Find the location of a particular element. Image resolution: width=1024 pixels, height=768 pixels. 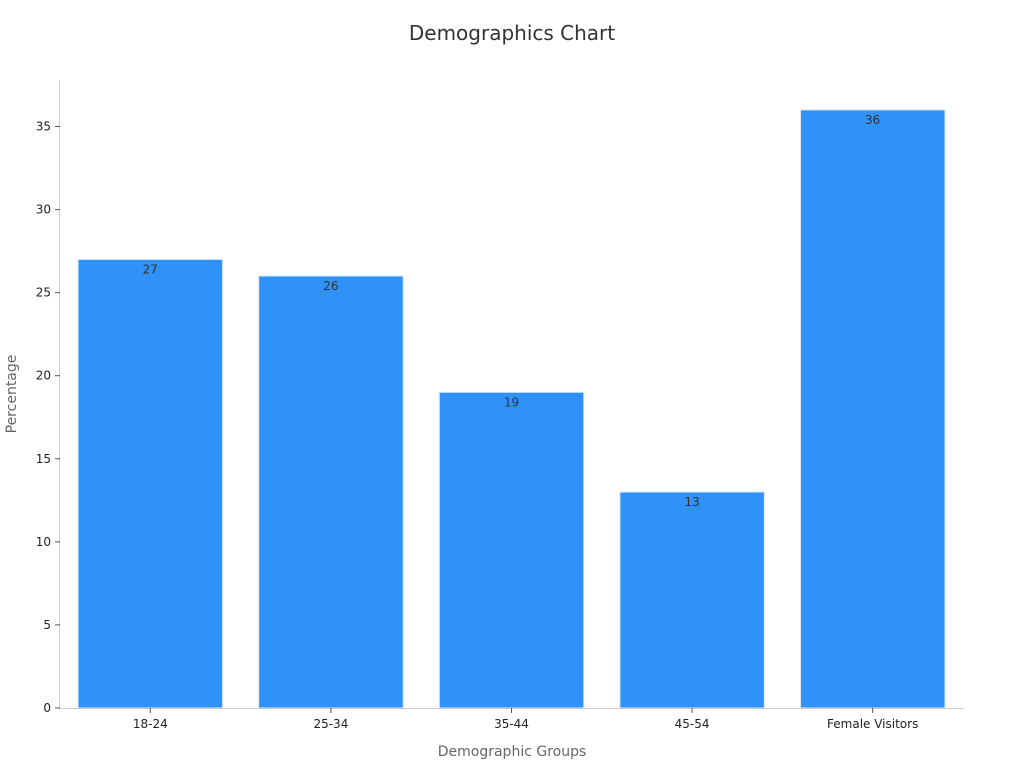

chart-title: Demographics Chart is located at coordinates (512, 33).